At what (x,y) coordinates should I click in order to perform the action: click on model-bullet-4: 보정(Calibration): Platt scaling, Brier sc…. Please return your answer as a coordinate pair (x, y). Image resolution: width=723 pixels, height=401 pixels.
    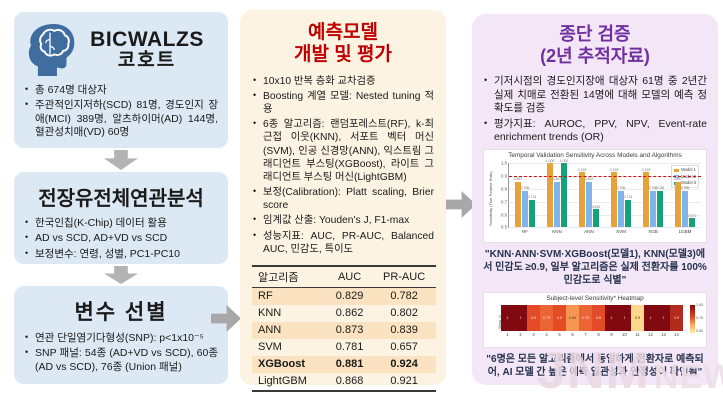
    Looking at the image, I should click on (343, 199).